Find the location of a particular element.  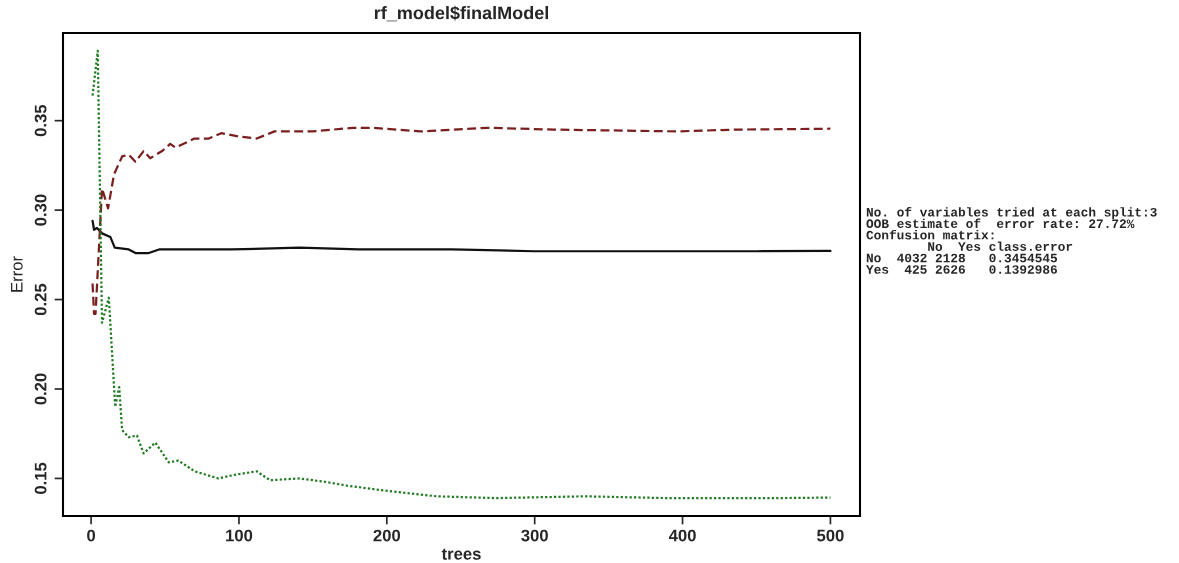

x-tick-label: 100 is located at coordinates (239, 535).